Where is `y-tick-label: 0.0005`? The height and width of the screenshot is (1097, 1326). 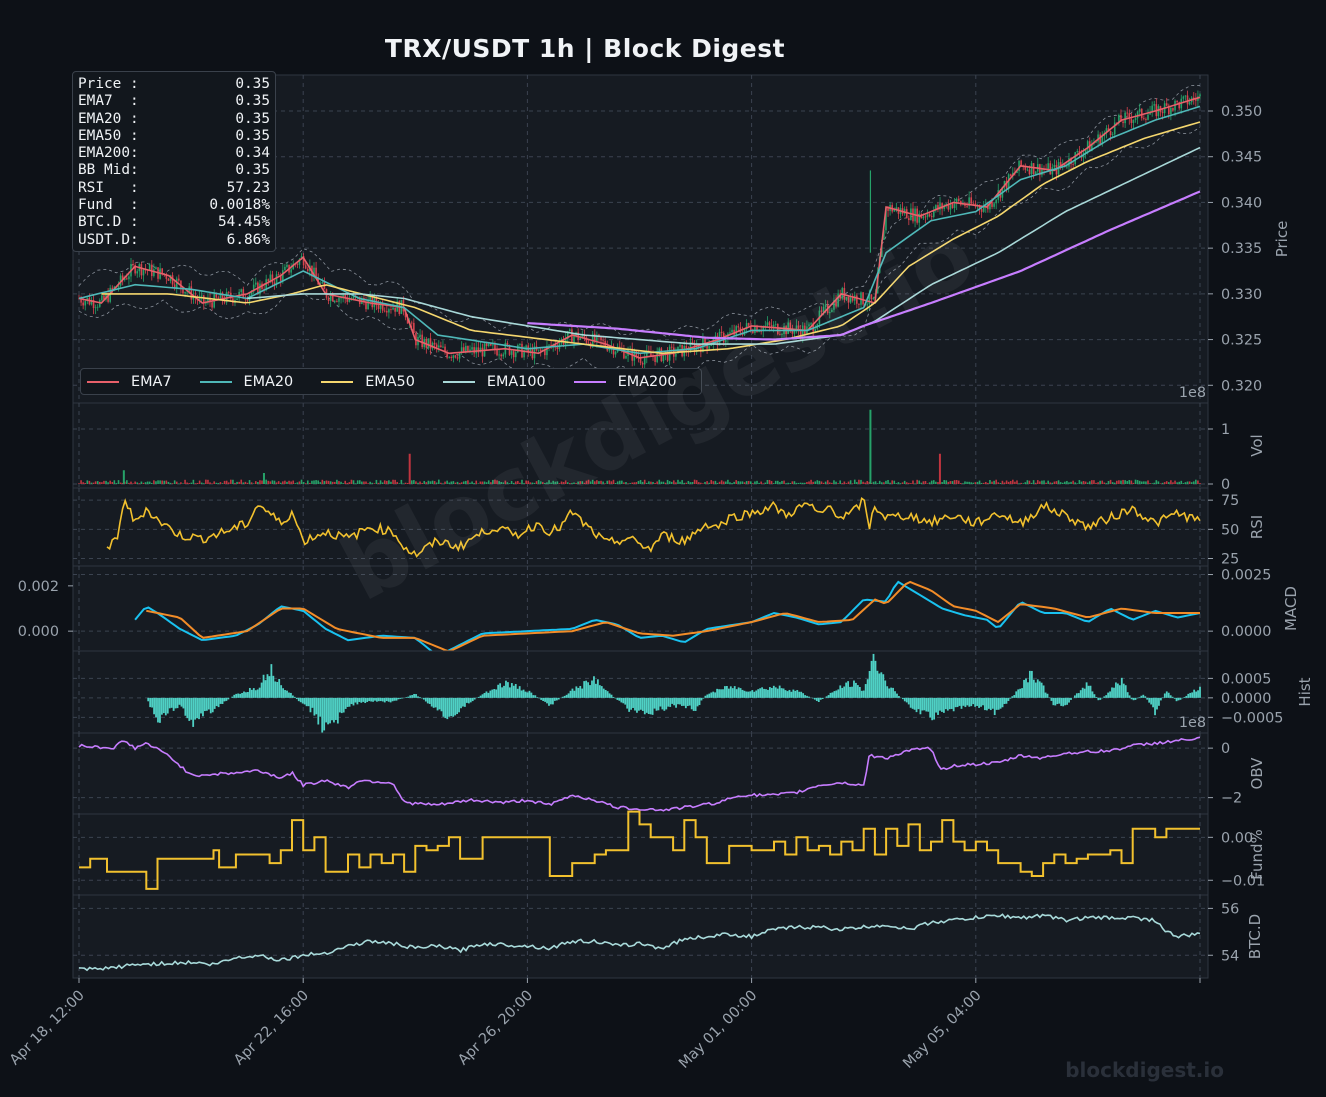
y-tick-label: 0.0005 is located at coordinates (1246, 679).